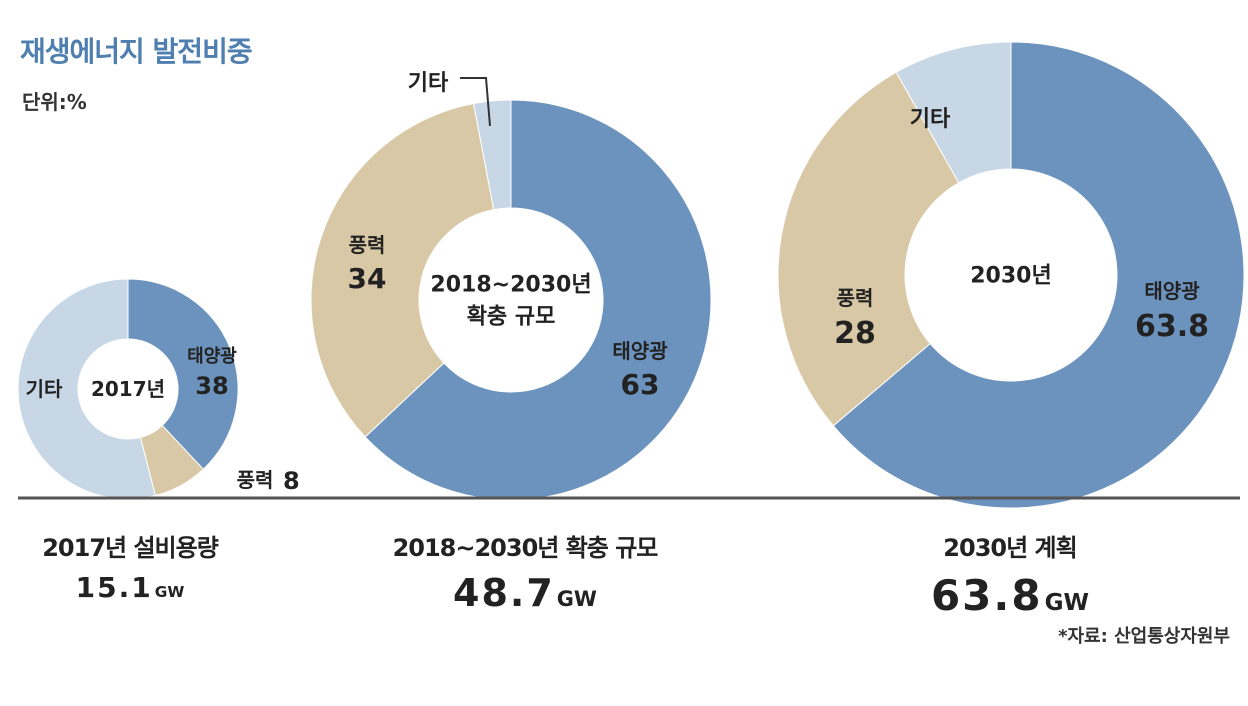 This screenshot has width=1248, height=706. I want to click on caption-2017-capacity: 15.1 GW, so click(130, 587).